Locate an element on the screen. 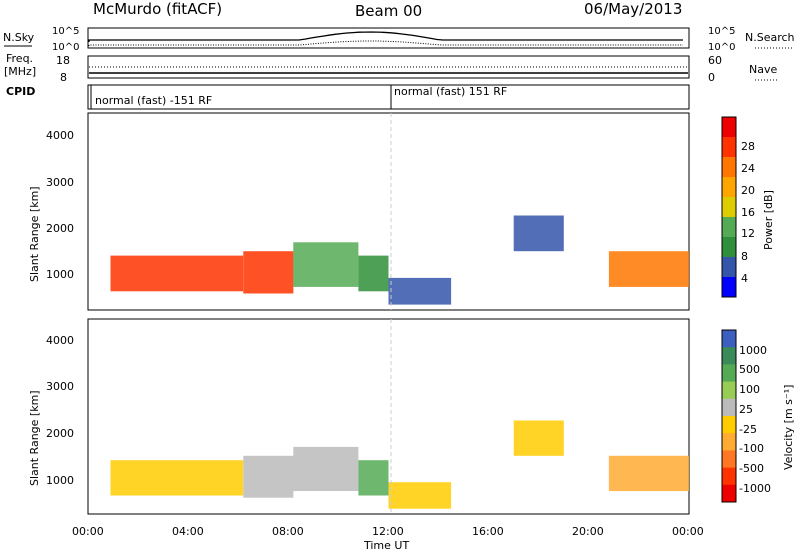  vel-cb-tick-1000: 1000 is located at coordinates (753, 350).